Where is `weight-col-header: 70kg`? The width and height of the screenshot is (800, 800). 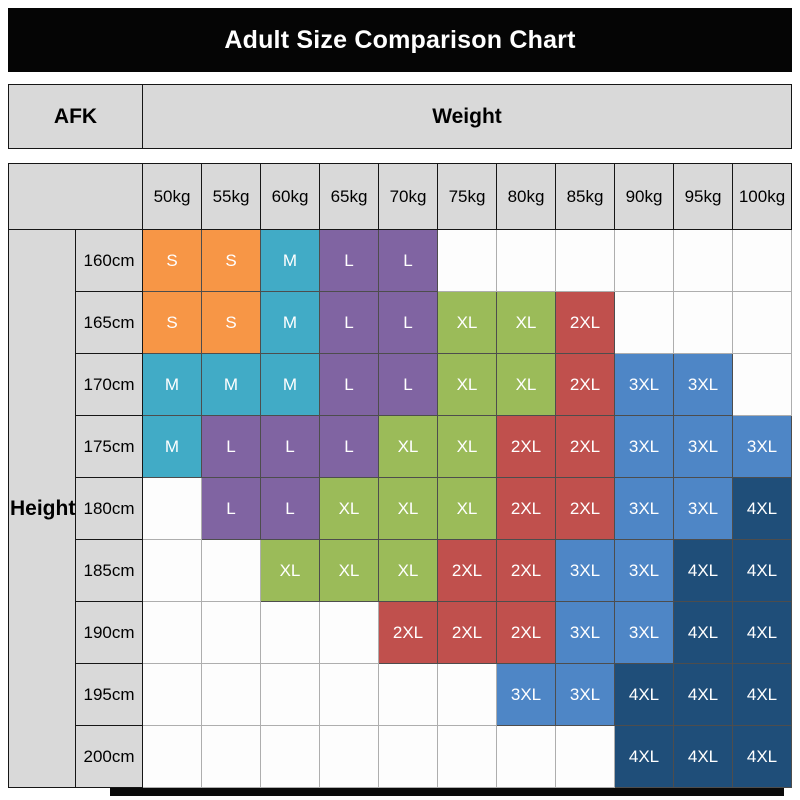 weight-col-header: 70kg is located at coordinates (408, 196).